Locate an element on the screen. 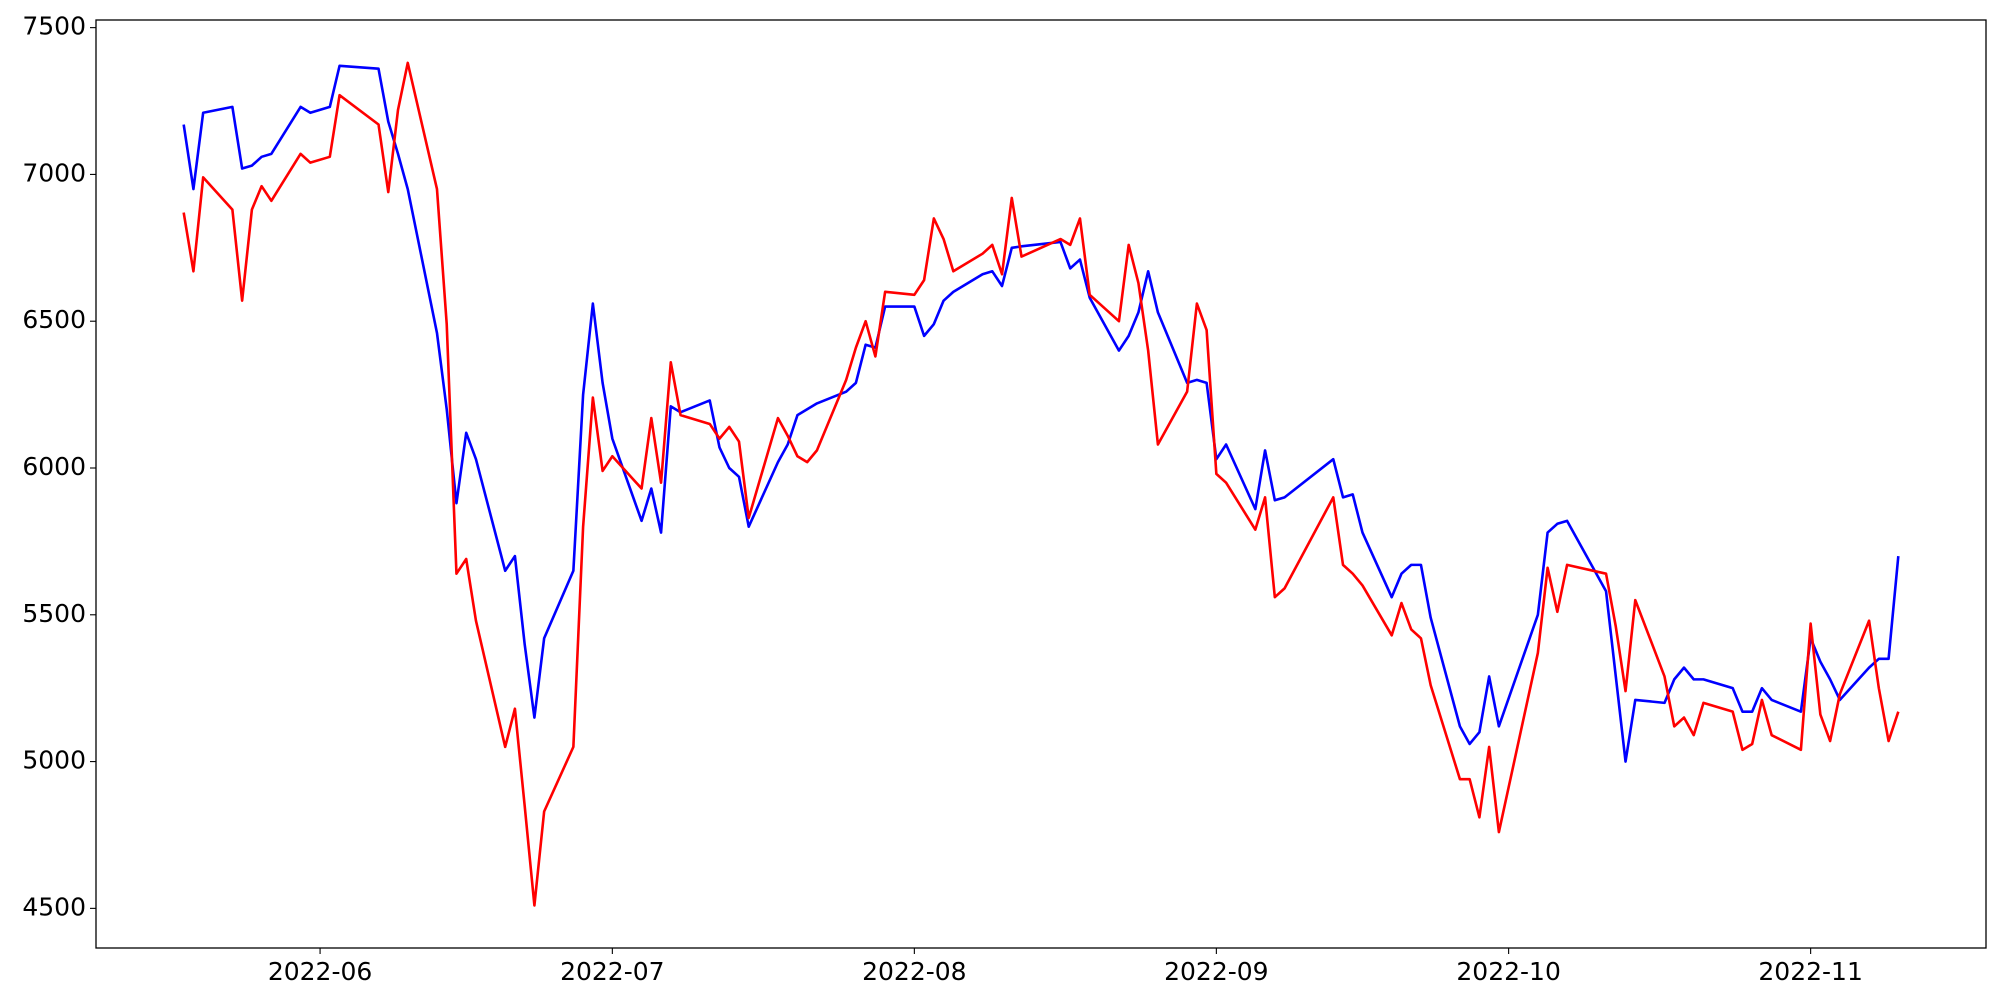  y-tick-label: 7000 is located at coordinates (54, 172).